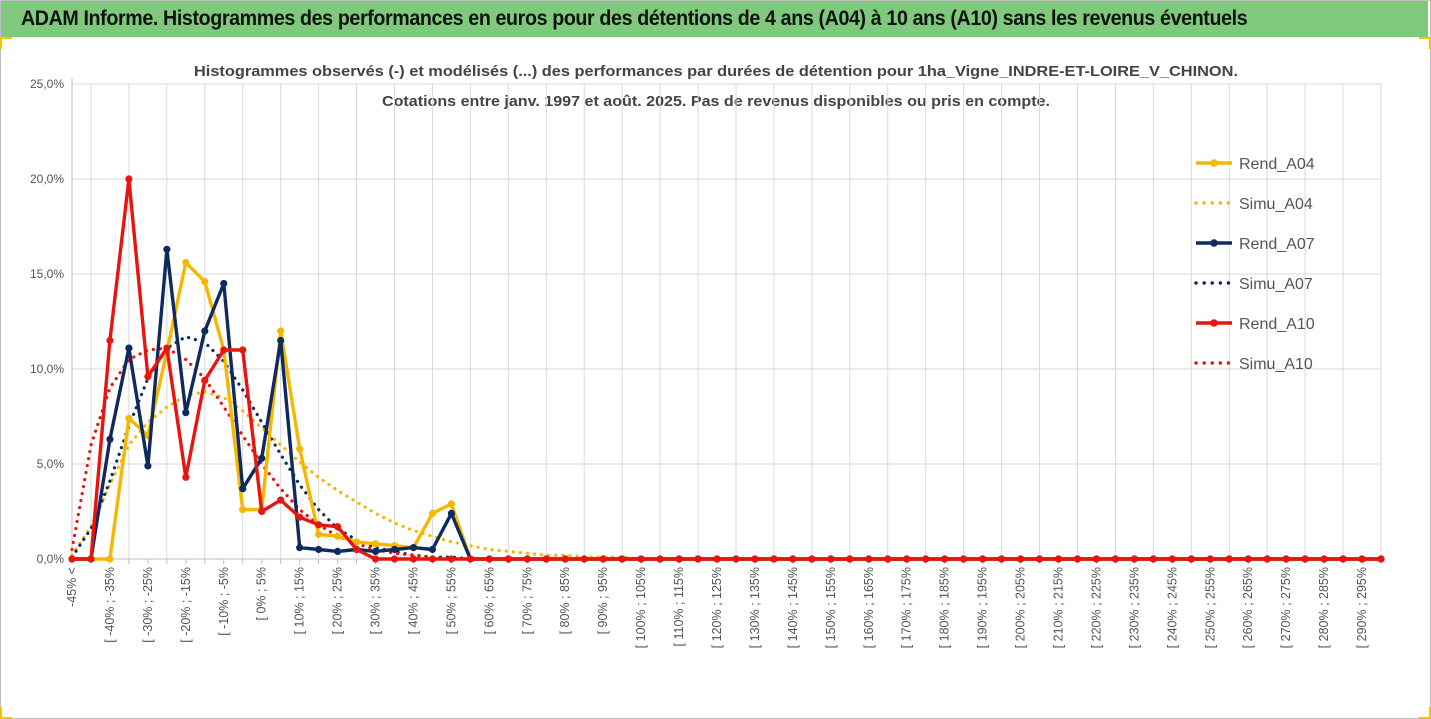  I want to click on x-tick-label: [ -40% ; -35%, so click(110, 605).